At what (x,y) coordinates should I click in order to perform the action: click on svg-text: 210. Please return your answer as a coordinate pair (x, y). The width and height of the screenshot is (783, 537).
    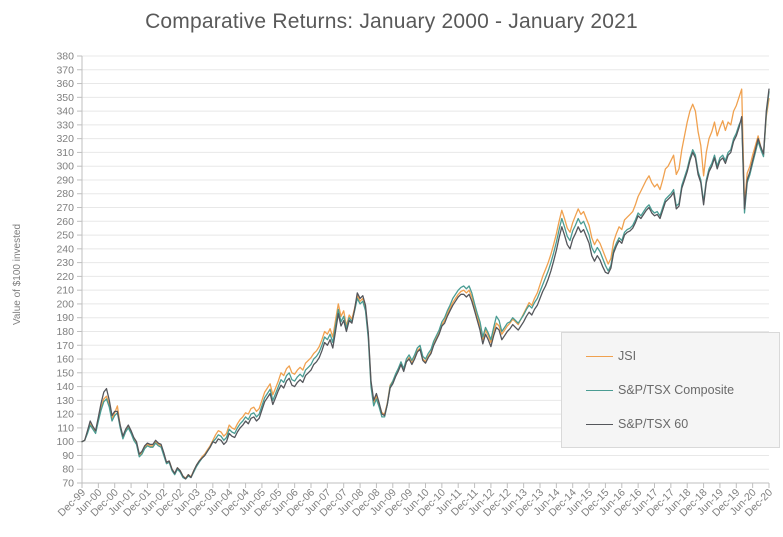
    Looking at the image, I should click on (65, 291).